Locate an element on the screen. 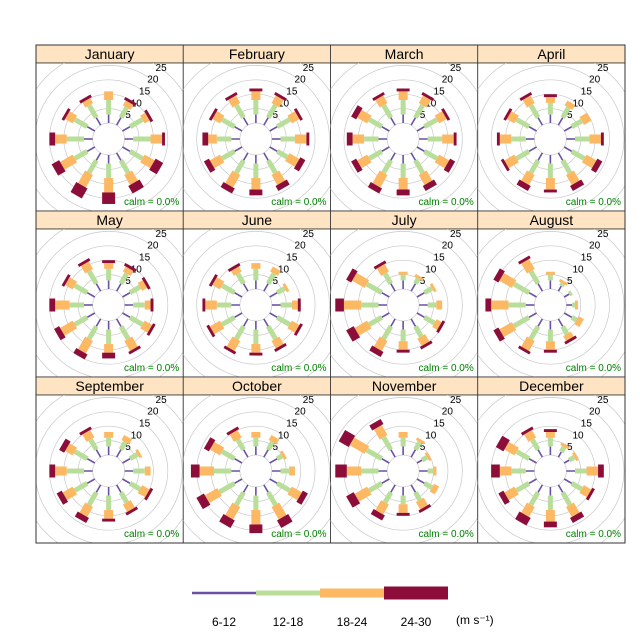  panel-title: April is located at coordinates (551, 54).